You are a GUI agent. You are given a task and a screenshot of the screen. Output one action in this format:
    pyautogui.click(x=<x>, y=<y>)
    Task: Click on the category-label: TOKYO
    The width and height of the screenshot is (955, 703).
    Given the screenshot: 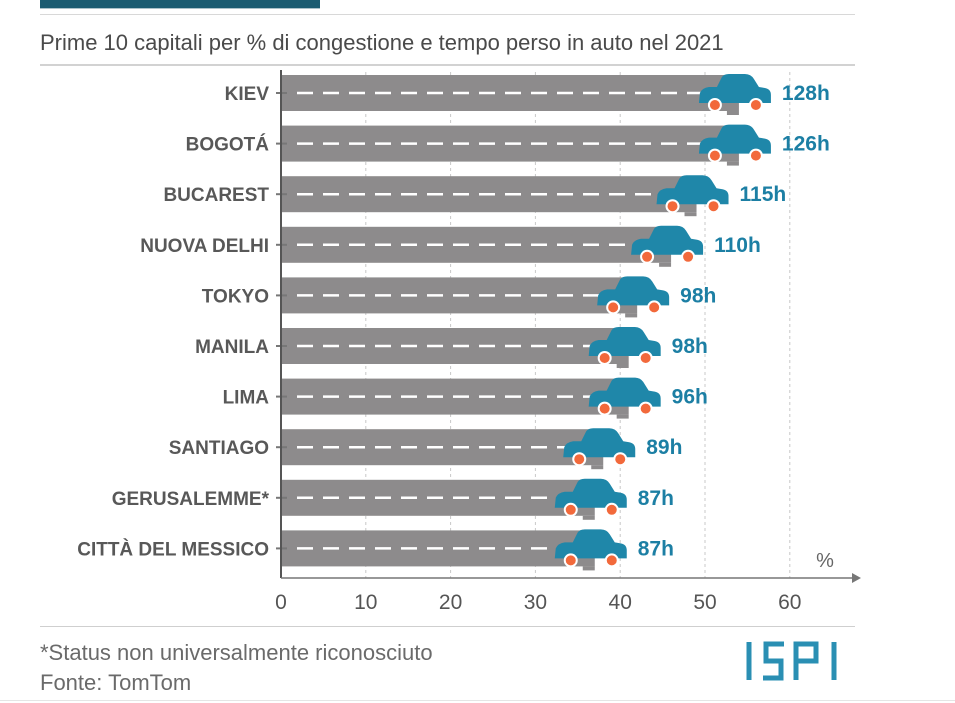 What is the action you would take?
    pyautogui.click(x=235, y=296)
    